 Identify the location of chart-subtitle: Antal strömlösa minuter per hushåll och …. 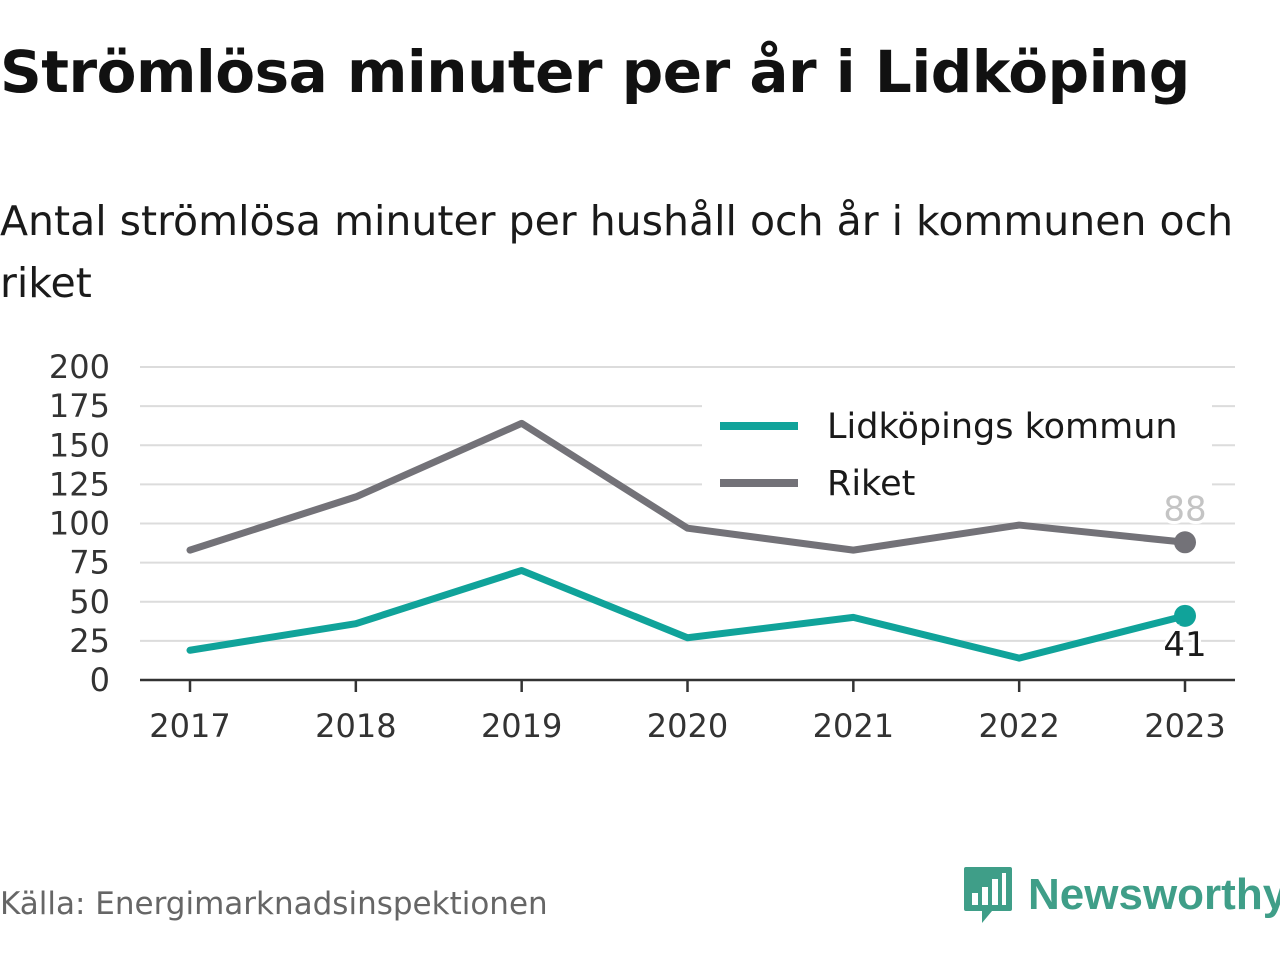
(617, 252).